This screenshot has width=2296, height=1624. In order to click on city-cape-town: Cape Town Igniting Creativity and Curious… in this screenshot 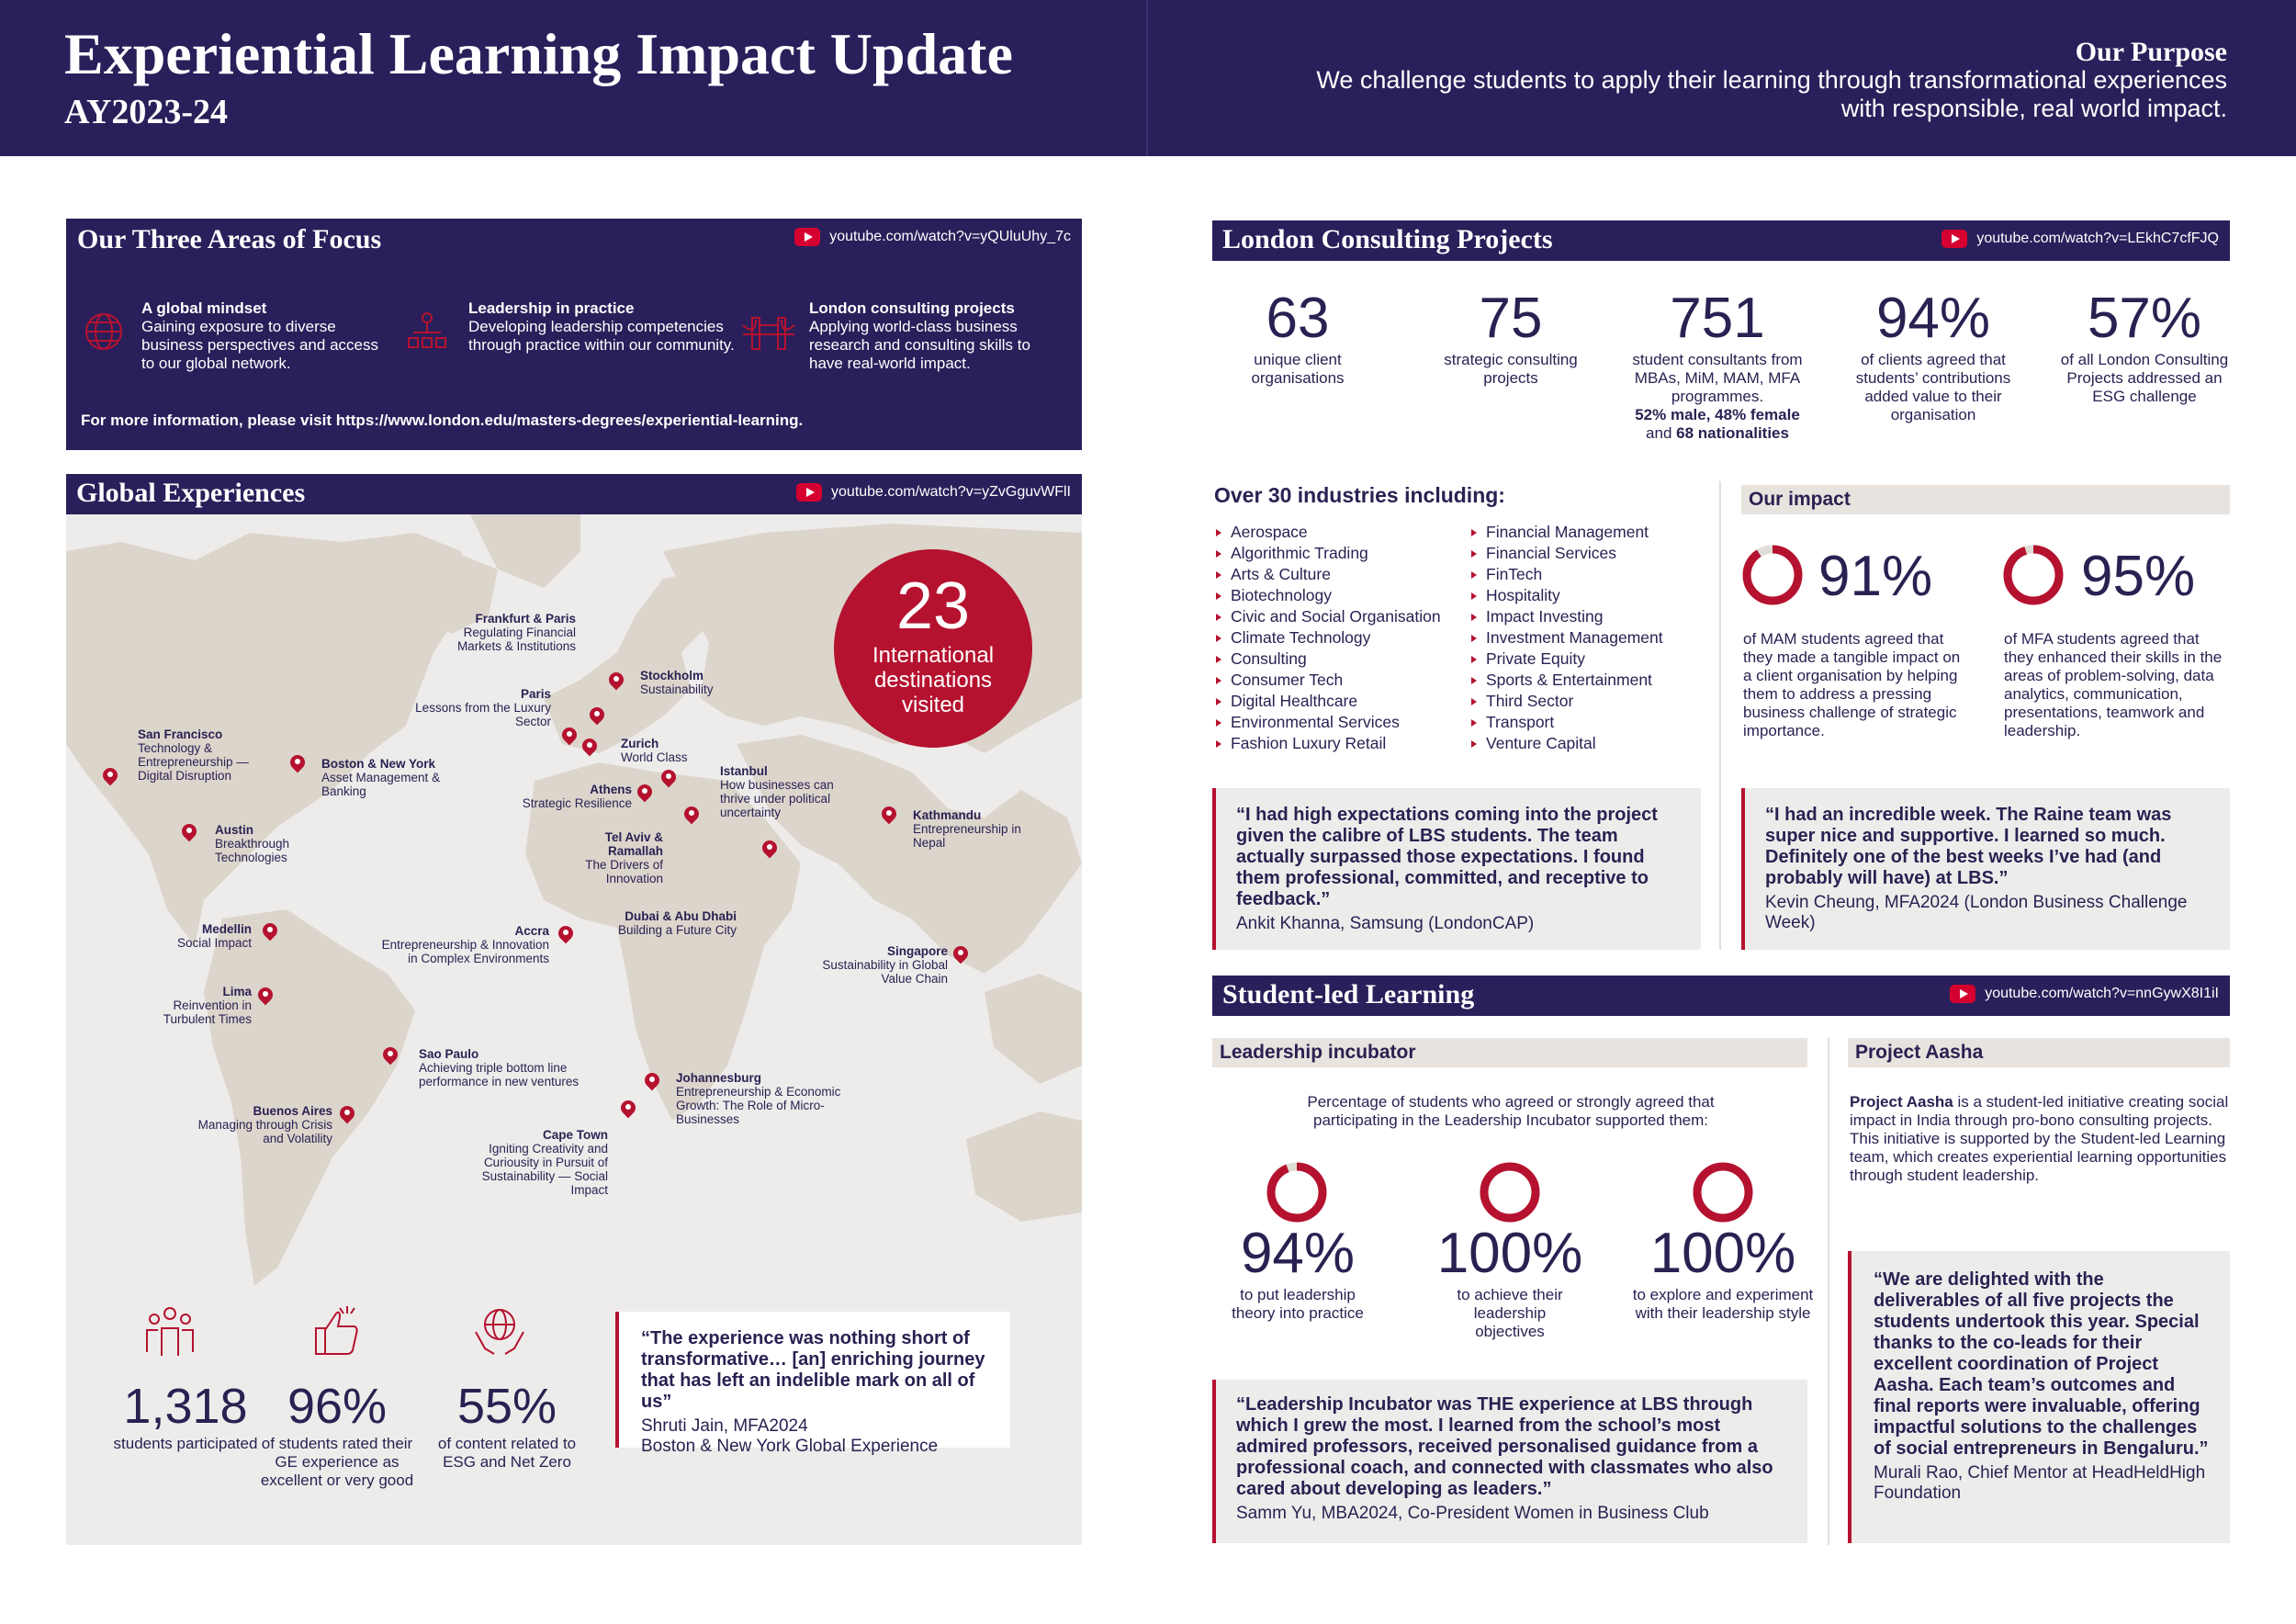, I will do `click(544, 1162)`.